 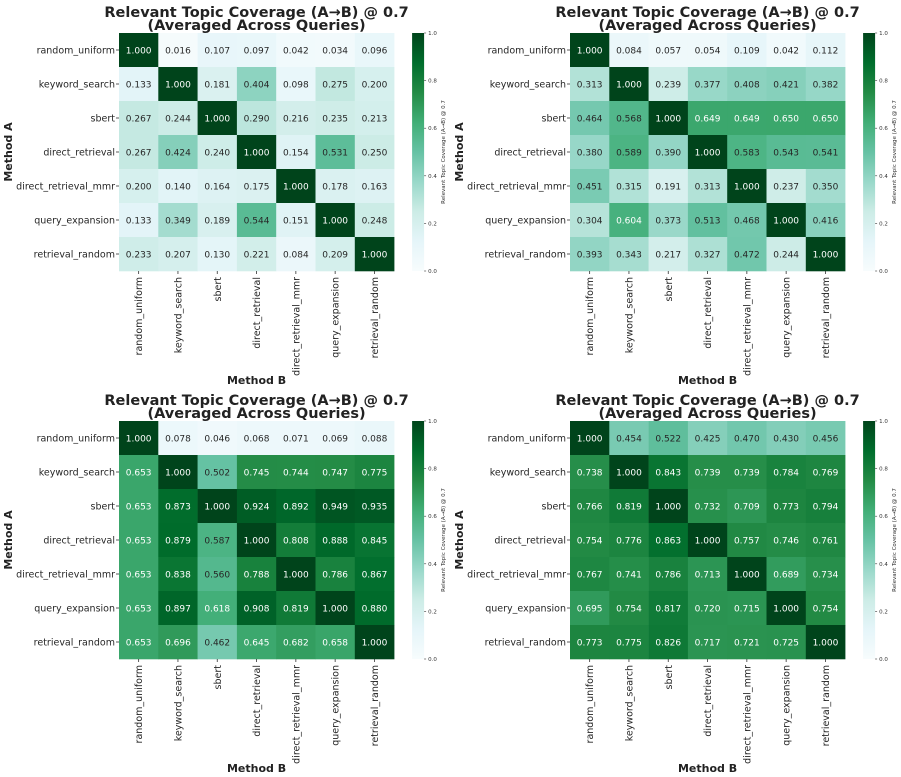 What do you see at coordinates (432, 177) in the screenshot?
I see `colorbar-tick-label: 0.4` at bounding box center [432, 177].